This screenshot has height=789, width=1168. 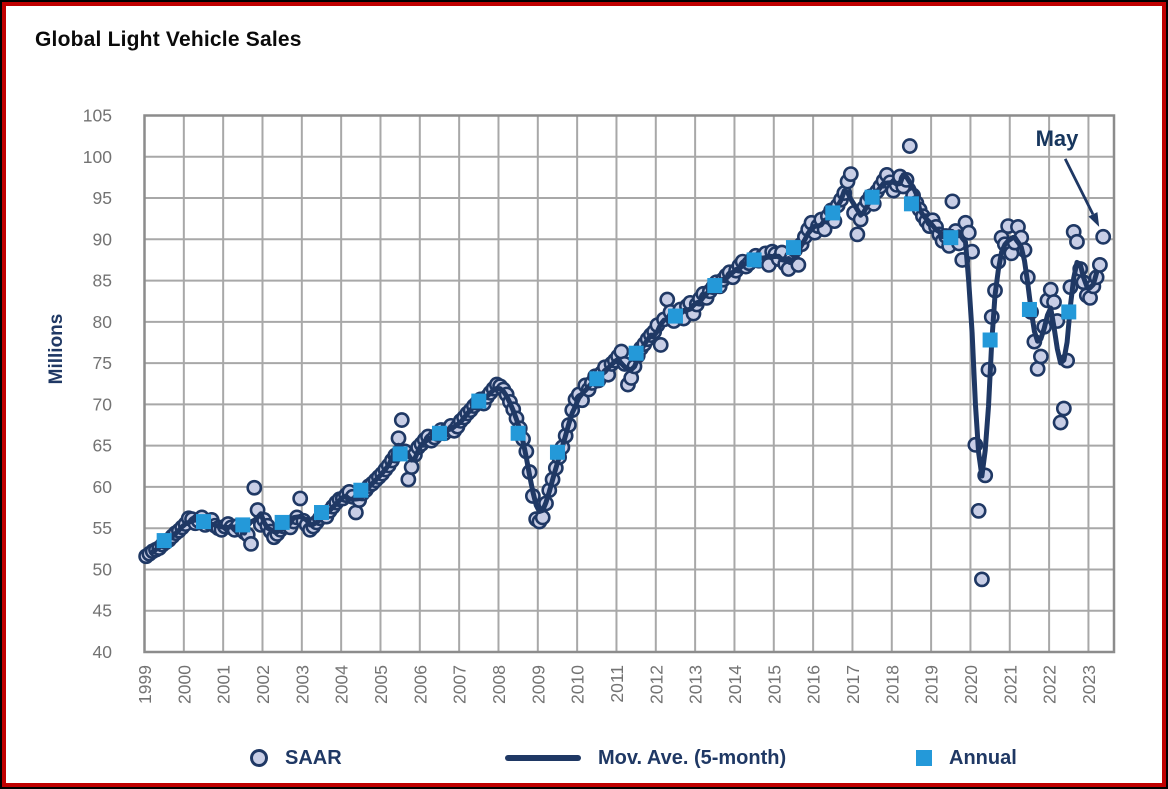 I want to click on may-arrow-head, so click(x=1094, y=219).